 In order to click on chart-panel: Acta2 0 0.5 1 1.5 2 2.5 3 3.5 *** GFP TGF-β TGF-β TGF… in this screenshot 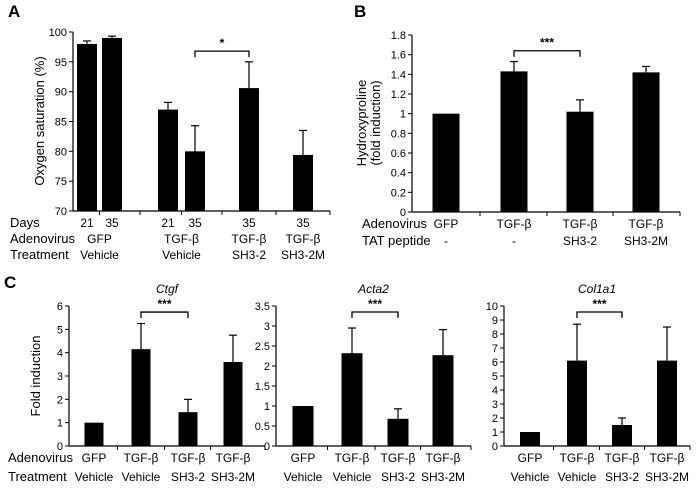, I will do `click(363, 383)`.